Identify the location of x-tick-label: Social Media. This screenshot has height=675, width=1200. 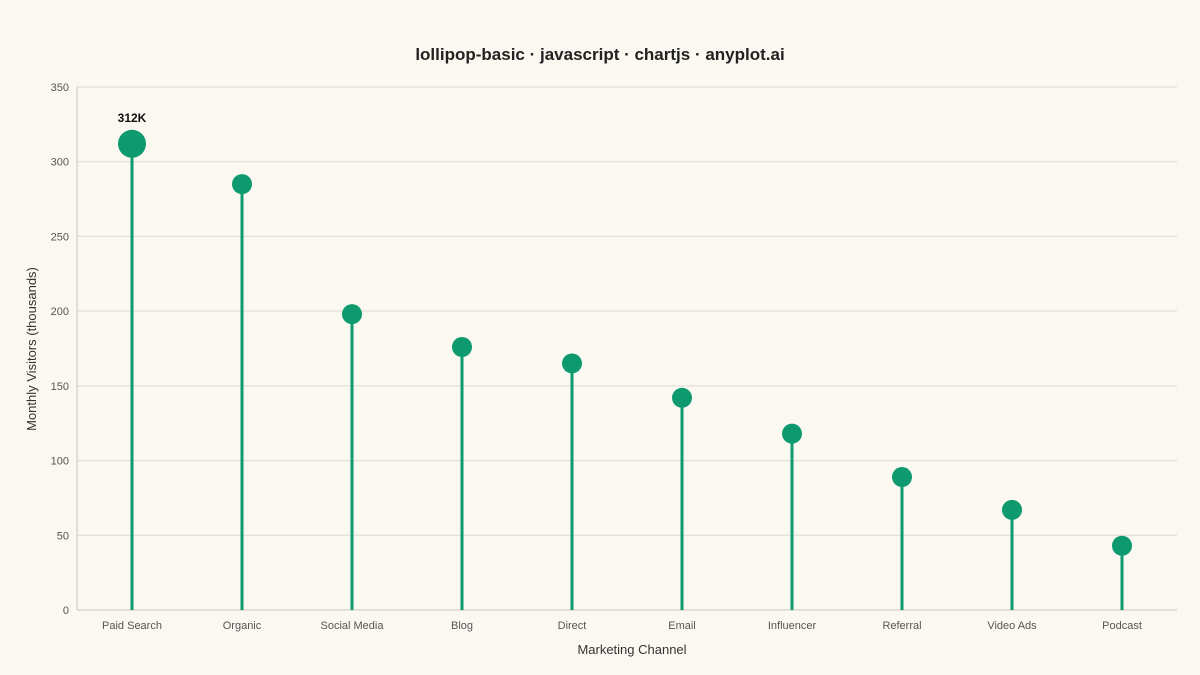
(353, 626).